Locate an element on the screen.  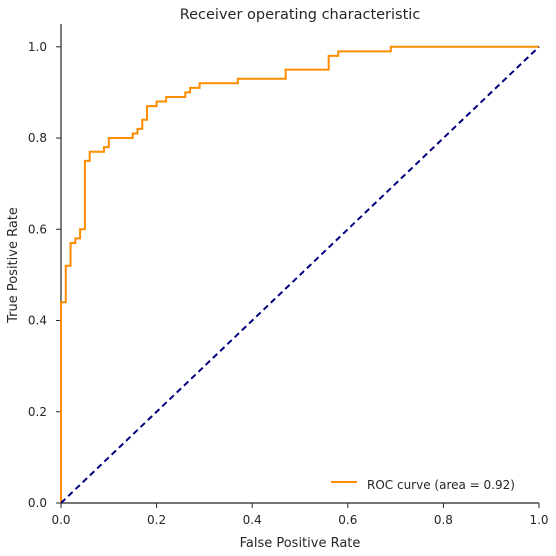
x-tick-label: 1.0 is located at coordinates (538, 520).